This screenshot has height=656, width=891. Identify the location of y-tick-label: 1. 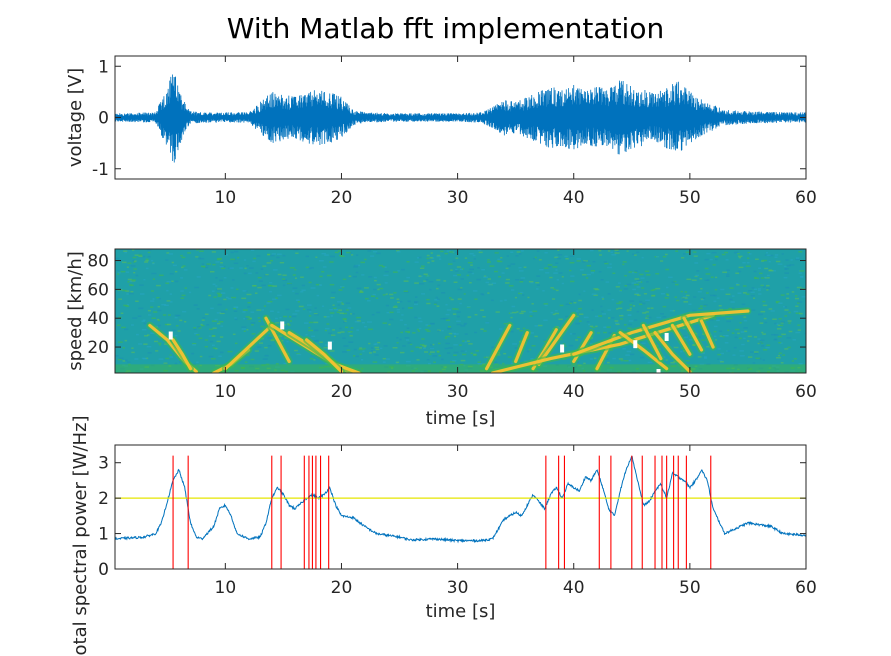
(103, 535).